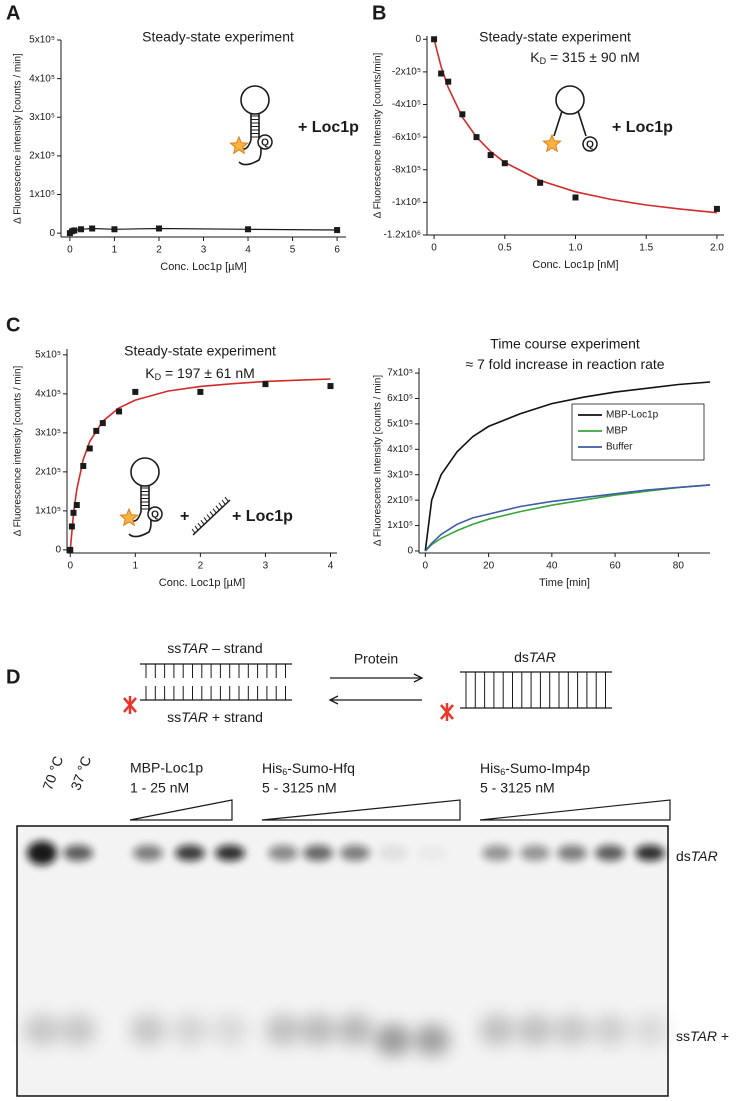  Describe the element at coordinates (299, 788) in the screenshot. I see `group-range: 5 - 3125 nM` at that location.